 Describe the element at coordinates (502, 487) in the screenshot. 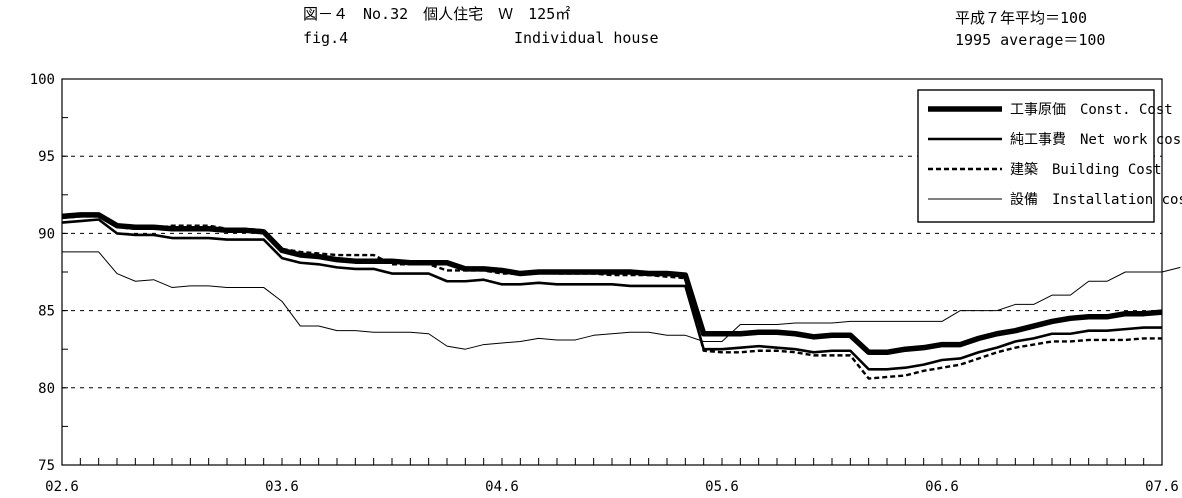

I see `x-tick-label: 04.6` at that location.